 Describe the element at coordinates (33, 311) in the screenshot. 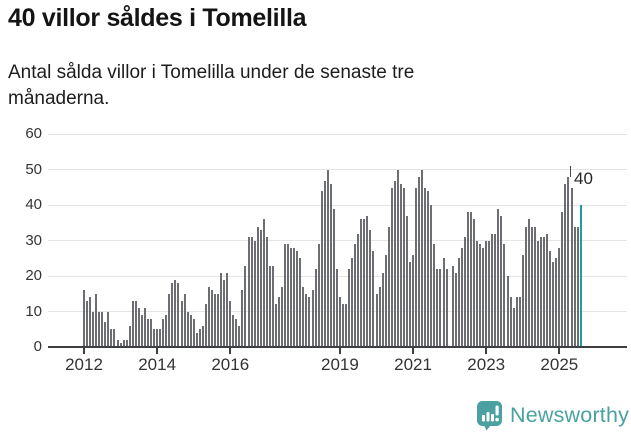

I see `y-axis-label-10: 10` at that location.